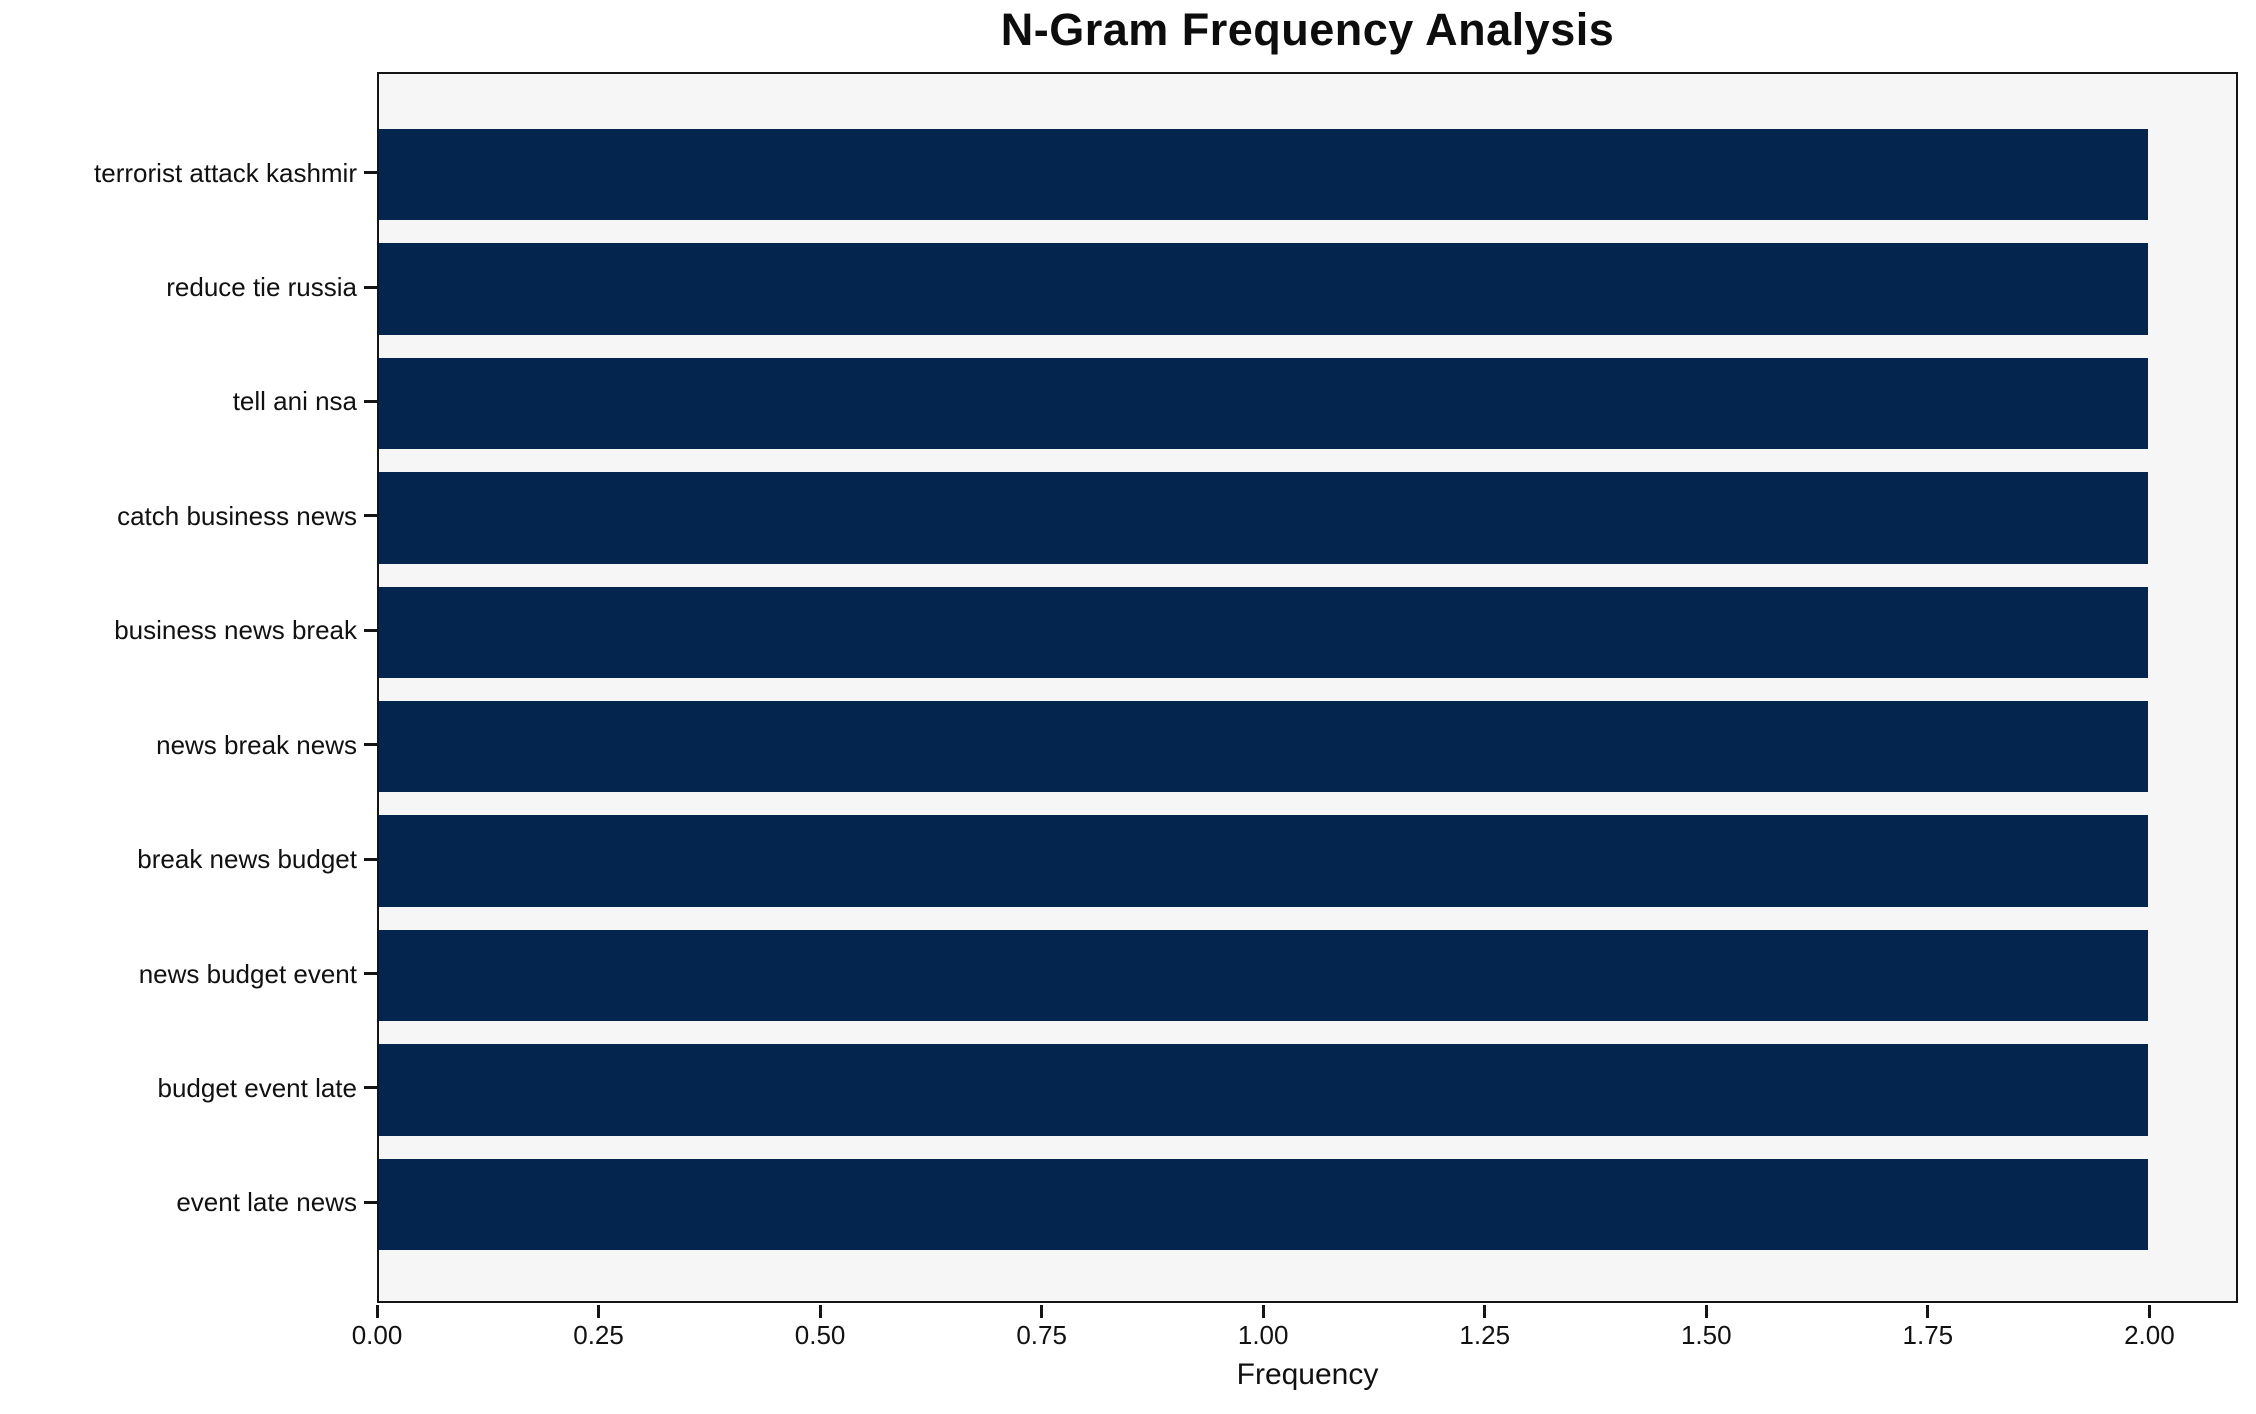 This screenshot has height=1414, width=2256. What do you see at coordinates (1928, 1335) in the screenshot?
I see `x-tick-label: 1.75` at bounding box center [1928, 1335].